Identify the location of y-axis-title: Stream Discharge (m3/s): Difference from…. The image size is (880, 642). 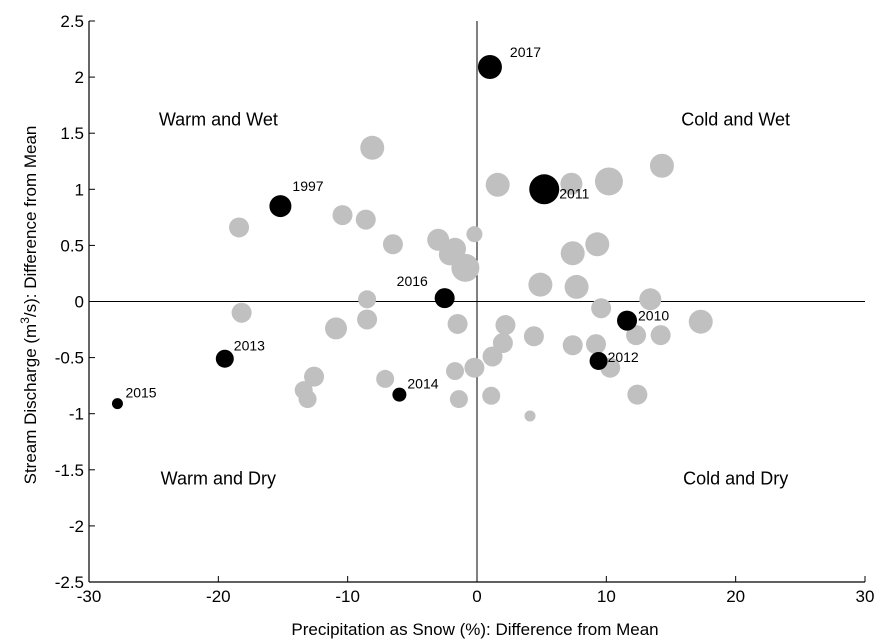
(29, 305).